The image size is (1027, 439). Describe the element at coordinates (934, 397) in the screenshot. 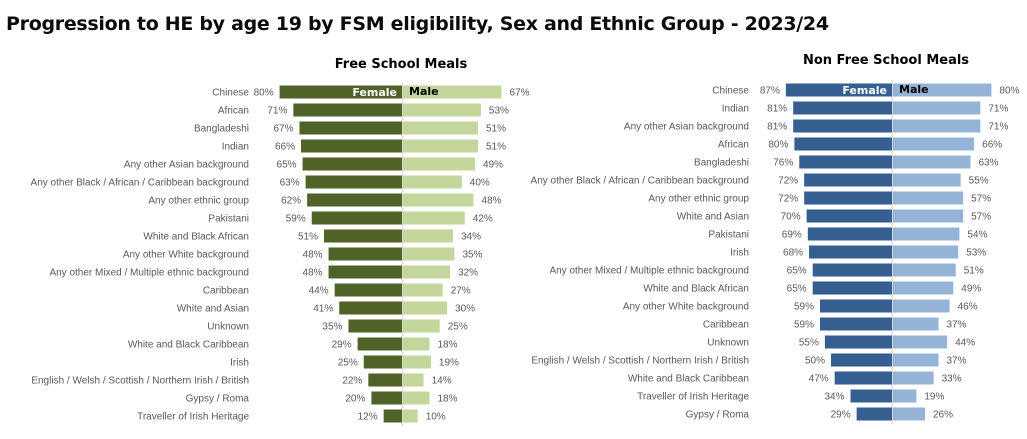

I see `nonfsm-male-value-label: 19%` at that location.